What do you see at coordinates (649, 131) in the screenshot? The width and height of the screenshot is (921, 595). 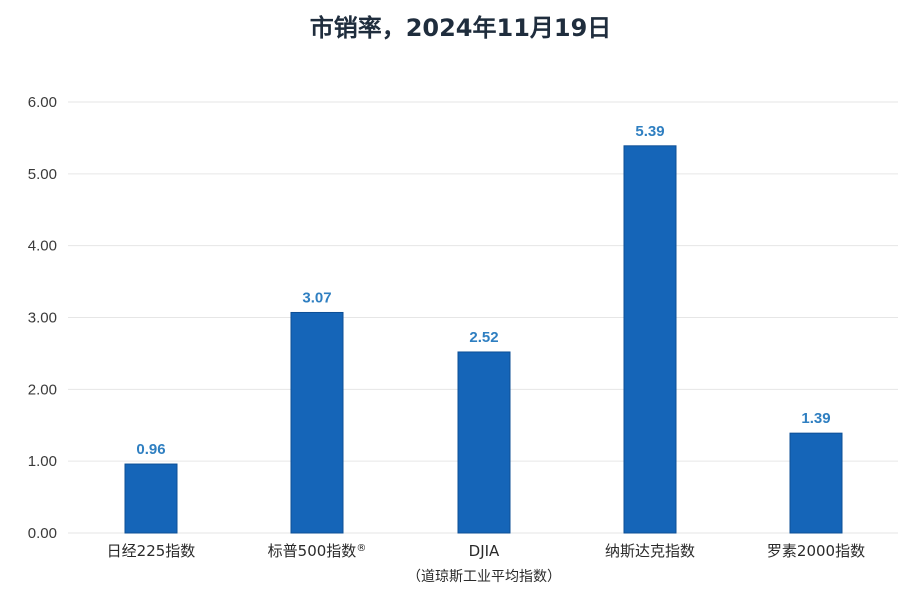 I see `data-label: 5.39` at bounding box center [649, 131].